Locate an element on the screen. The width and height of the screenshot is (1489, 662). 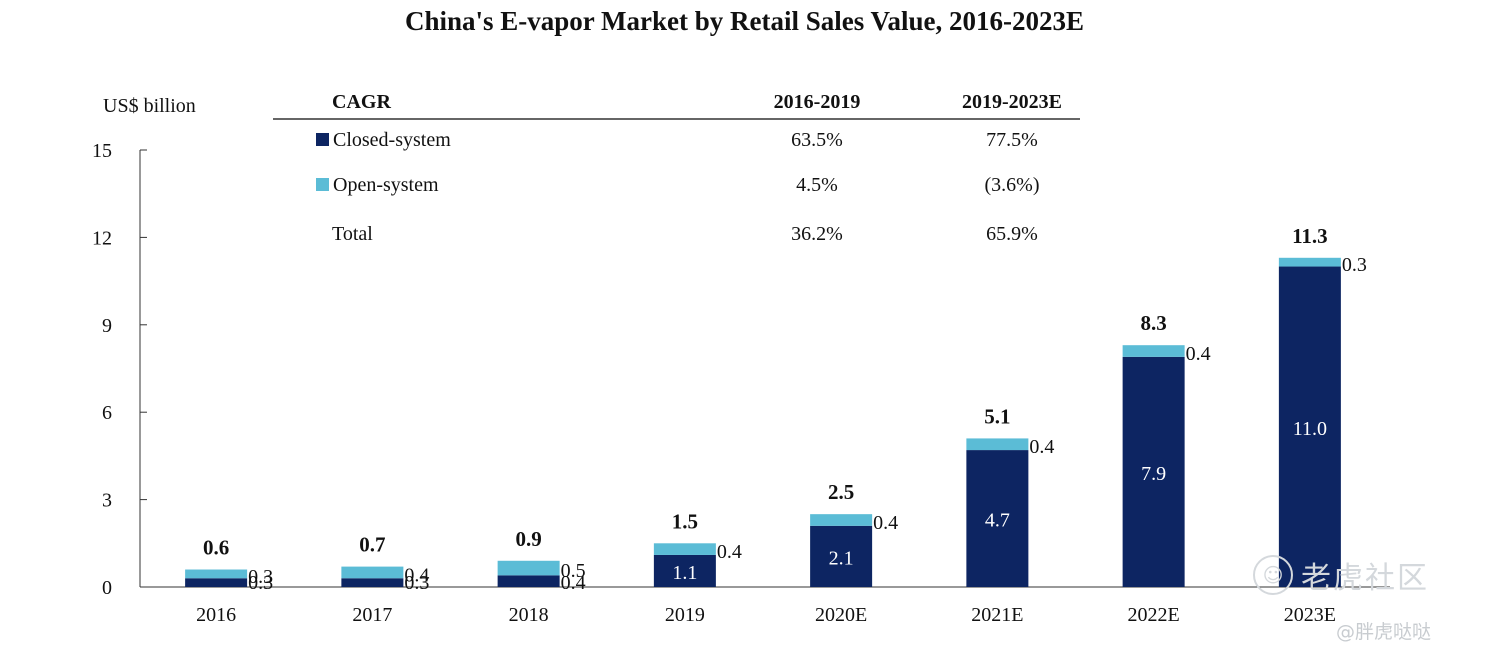
open-system-value-label: 0.5 is located at coordinates (573, 571).